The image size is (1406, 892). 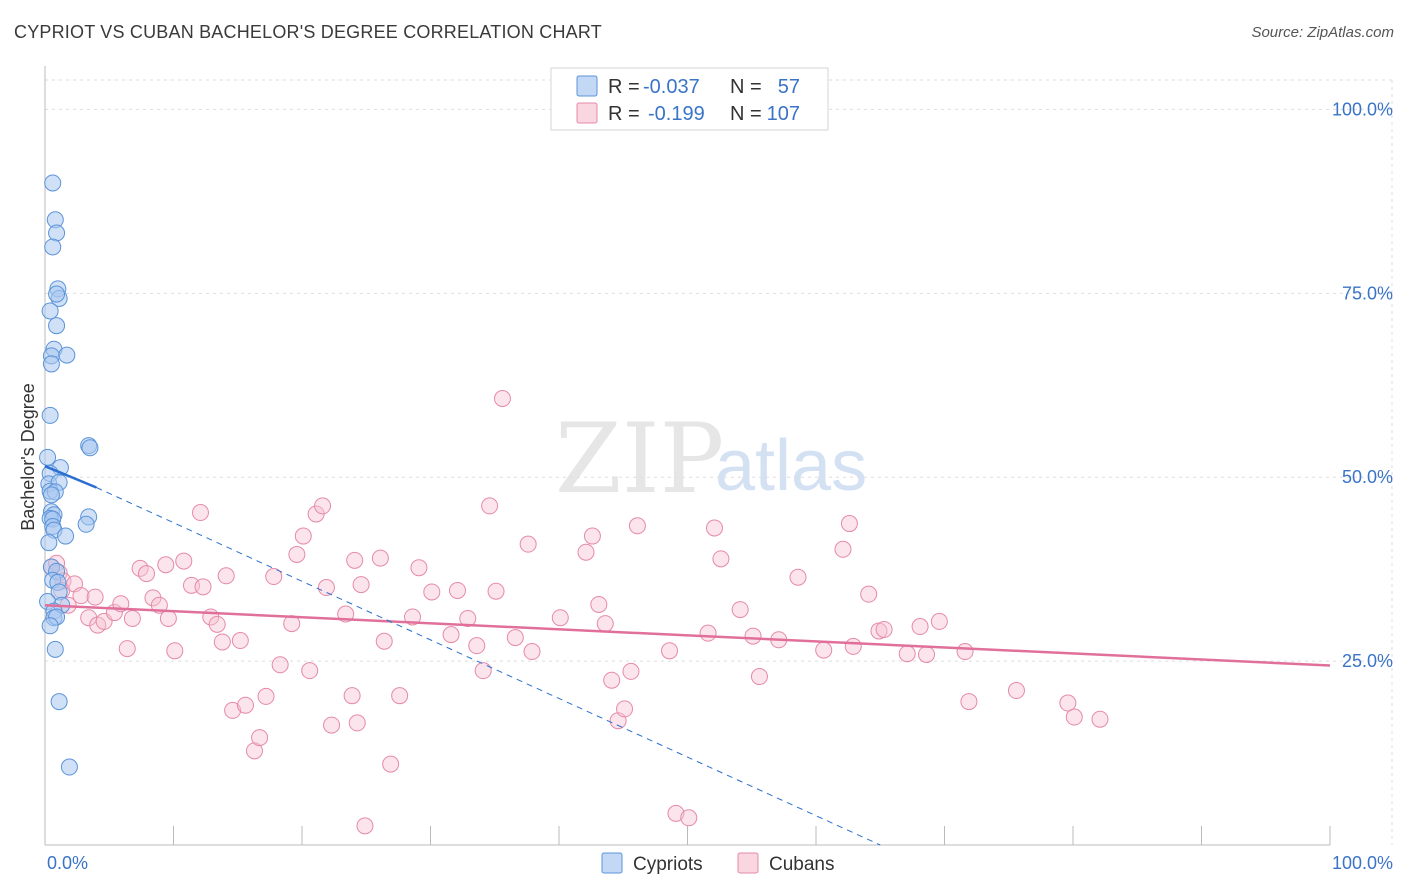 What do you see at coordinates (639, 459) in the screenshot?
I see `watermark-zip: ZIP` at bounding box center [639, 459].